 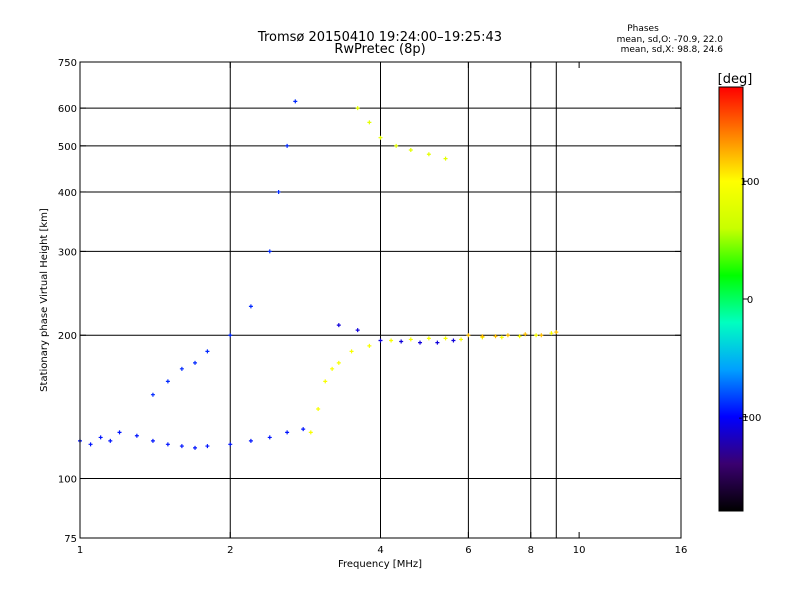 I want to click on x-tick-label: 1, so click(x=80, y=550).